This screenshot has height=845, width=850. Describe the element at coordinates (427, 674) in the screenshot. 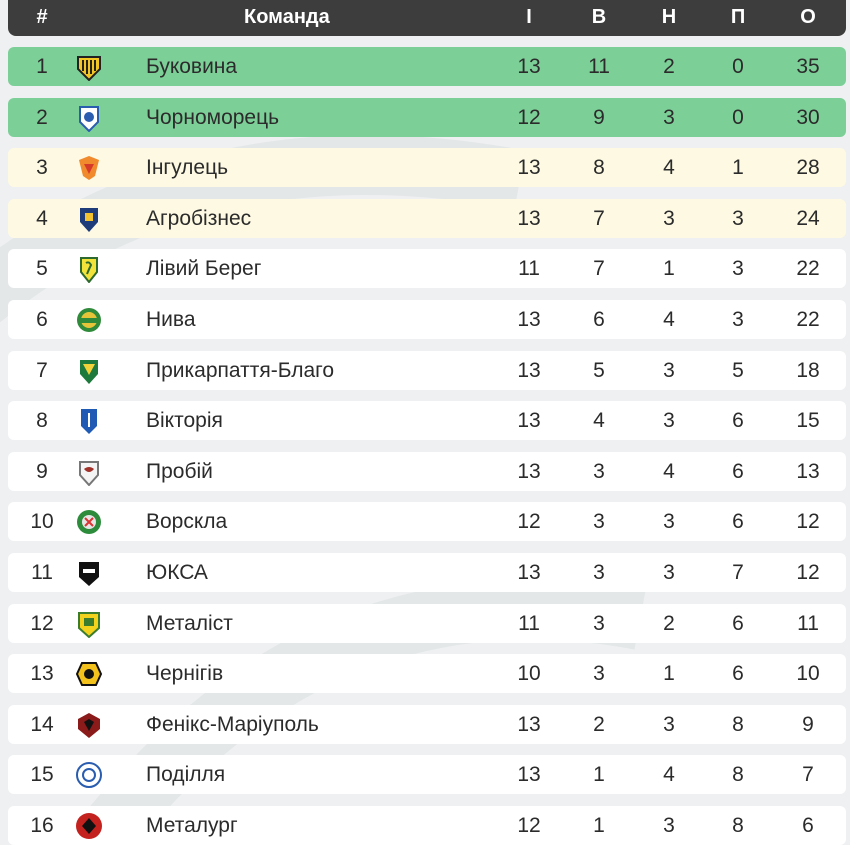

I see `table-row: 13 Чернігів 10 3 1 6 10` at that location.